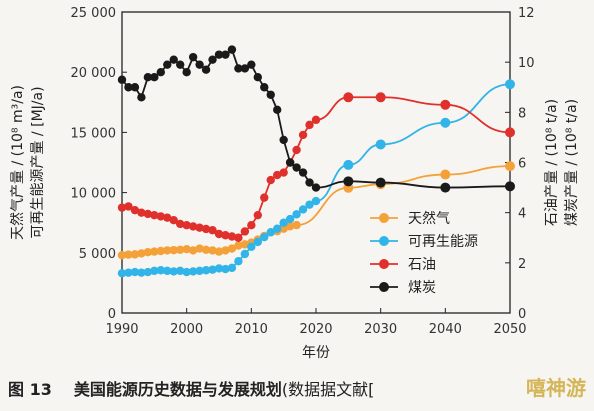 This screenshot has height=411, width=594. What do you see at coordinates (121, 329) in the screenshot?
I see `x-tick-label: 1990` at bounding box center [121, 329].